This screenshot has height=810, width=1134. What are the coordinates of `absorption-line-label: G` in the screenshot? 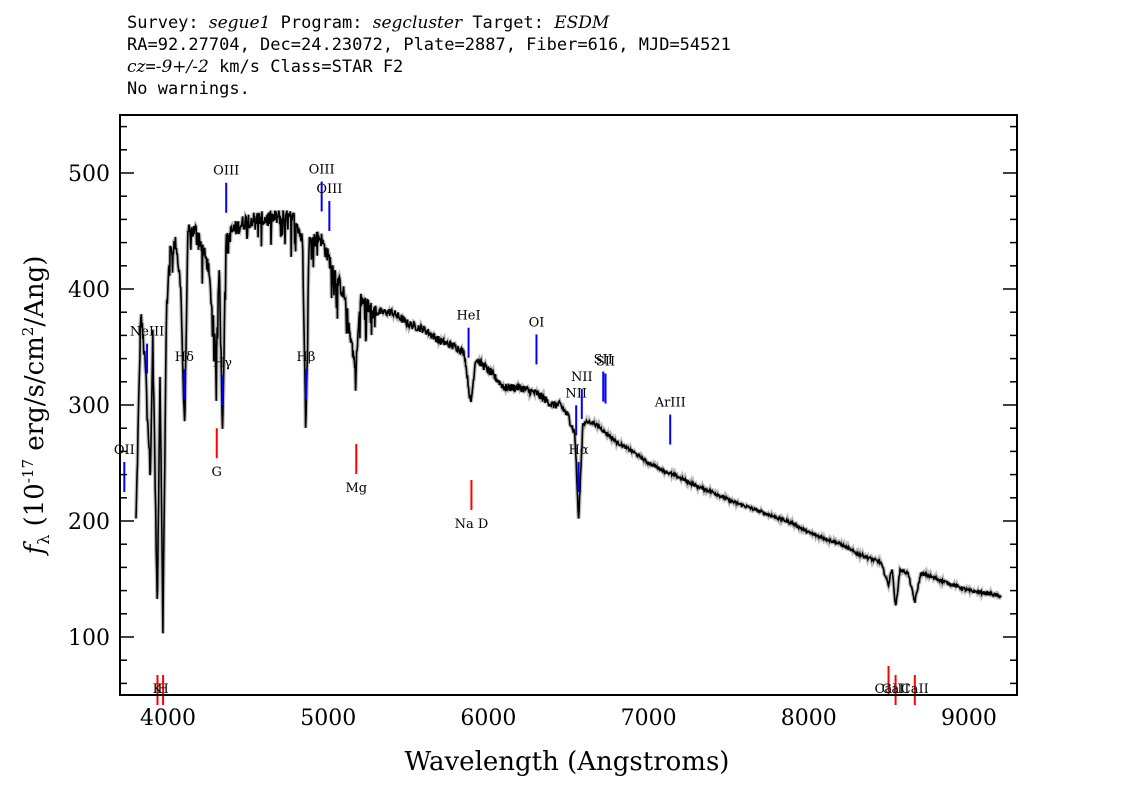 It's located at (217, 472).